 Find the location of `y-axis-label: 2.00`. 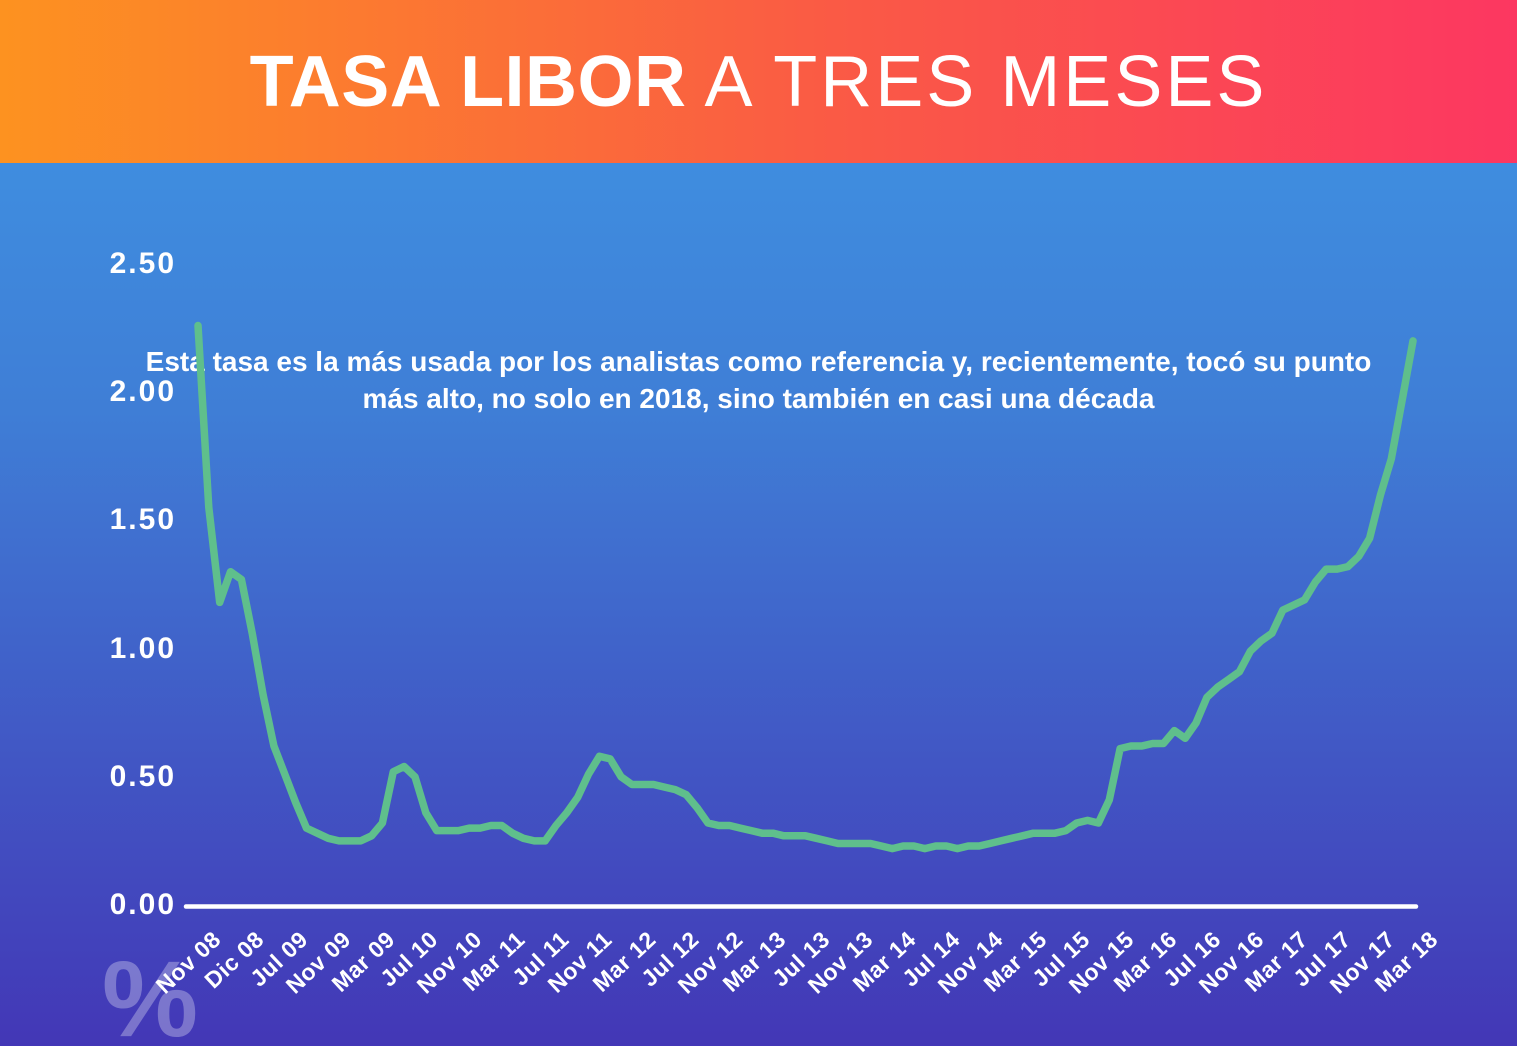

y-axis-label: 2.00 is located at coordinates (142, 392).